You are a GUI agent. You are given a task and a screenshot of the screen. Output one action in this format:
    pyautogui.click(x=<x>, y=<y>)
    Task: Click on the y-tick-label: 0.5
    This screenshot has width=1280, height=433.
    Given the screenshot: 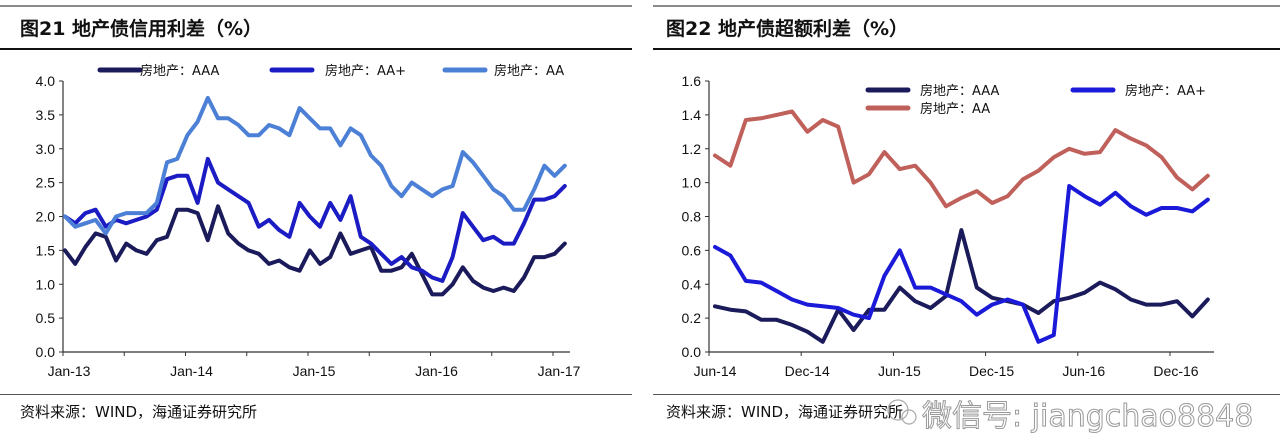 What is the action you would take?
    pyautogui.click(x=46, y=318)
    